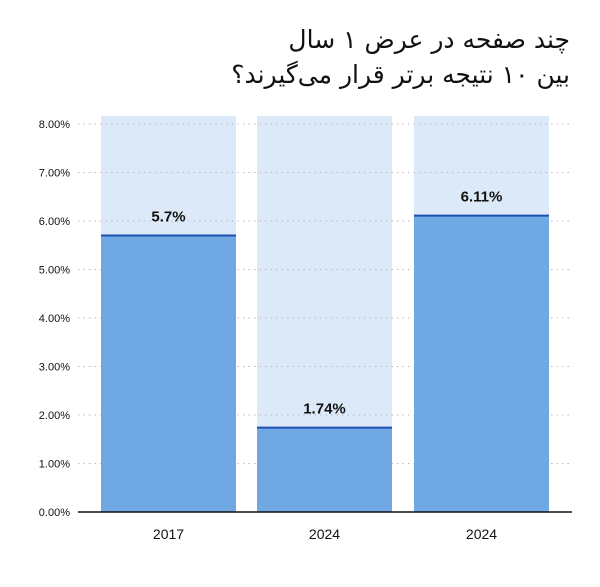 The height and width of the screenshot is (587, 600). I want to click on y-tick-label: 2.00%, so click(54, 416).